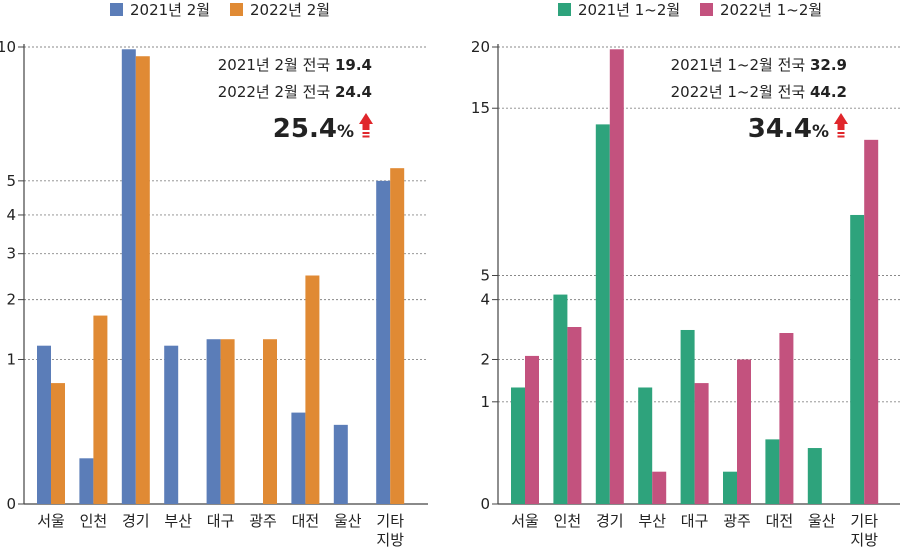 Image resolution: width=900 pixels, height=551 pixels. What do you see at coordinates (480, 47) in the screenshot?
I see `y-tick-label: 20` at bounding box center [480, 47].